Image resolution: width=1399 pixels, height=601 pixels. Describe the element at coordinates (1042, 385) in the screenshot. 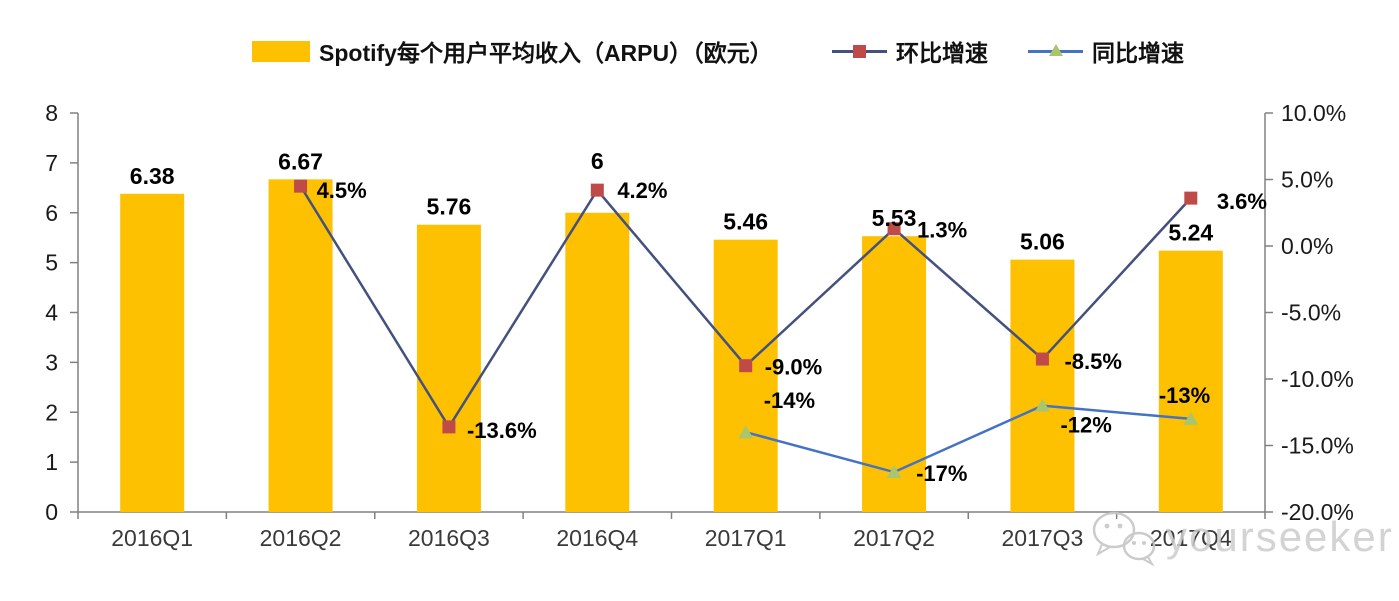

I see `bar-2017Q3` at that location.